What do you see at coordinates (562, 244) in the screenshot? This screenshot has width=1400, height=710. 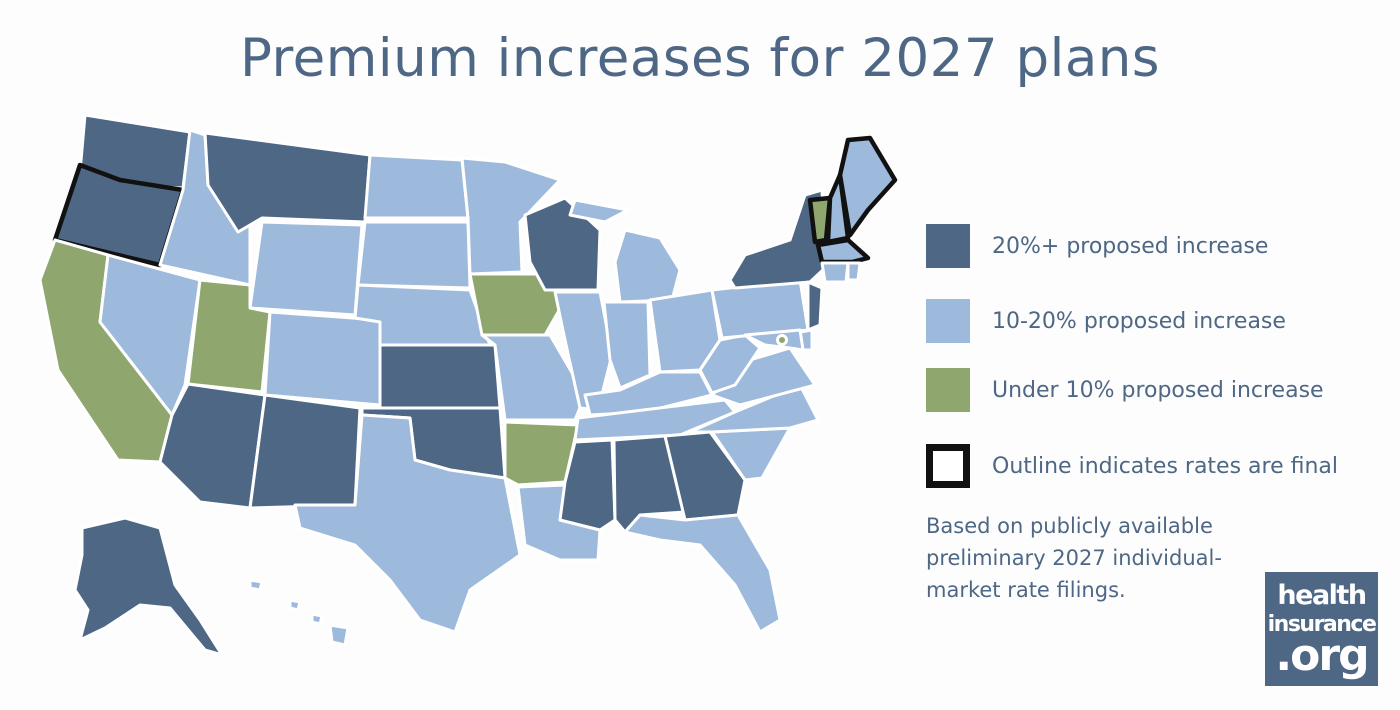 I see `state-WI` at bounding box center [562, 244].